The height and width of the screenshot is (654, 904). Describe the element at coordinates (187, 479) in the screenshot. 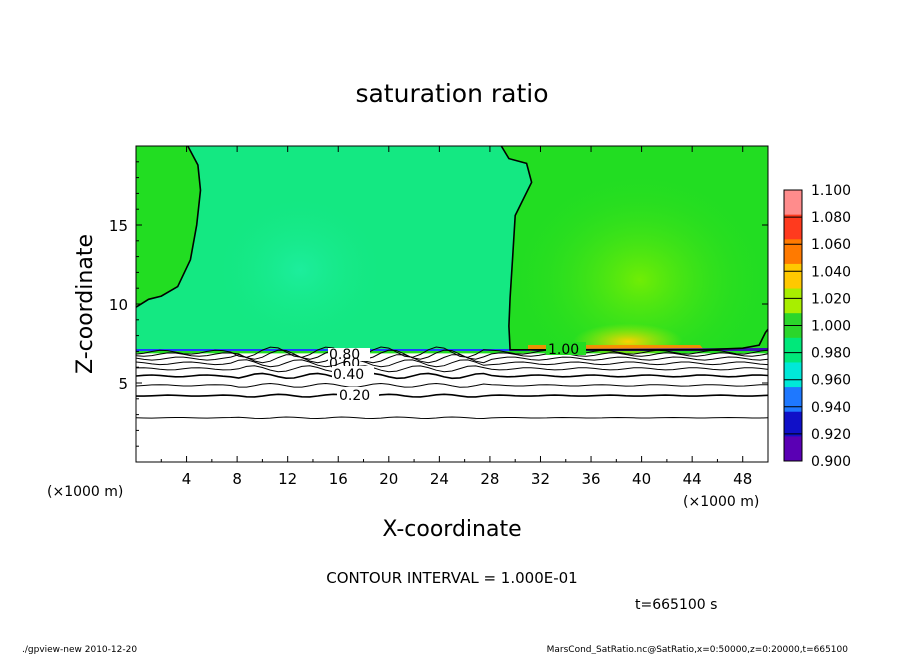

I see `x-tick-label: 4` at that location.